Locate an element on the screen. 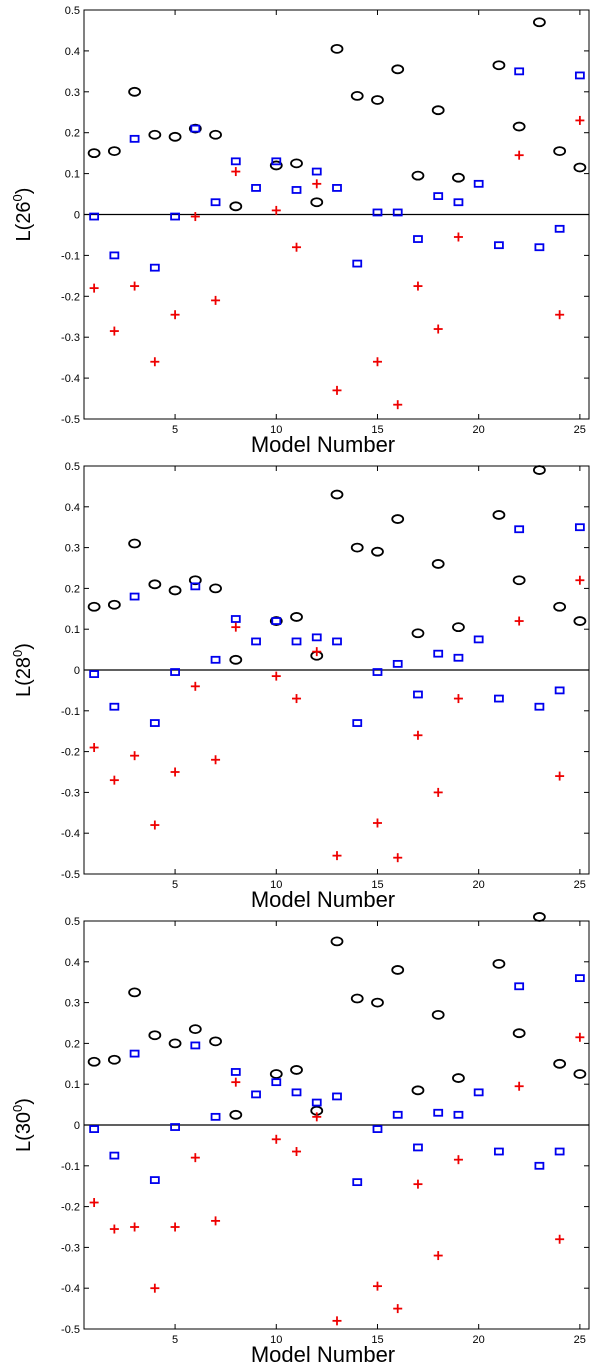  y-tick-label: 0.1 is located at coordinates (72, 175).